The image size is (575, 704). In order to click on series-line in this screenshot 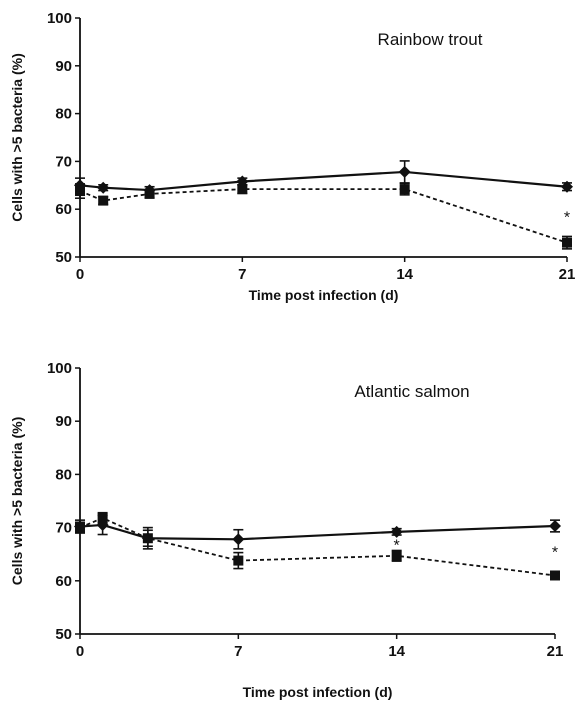, I will do `click(317, 547)`.